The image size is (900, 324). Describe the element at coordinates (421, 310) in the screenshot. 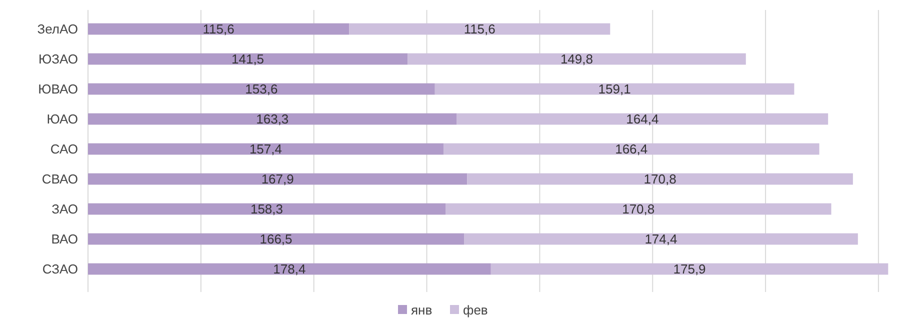

I see `legend-label: янв` at that location.